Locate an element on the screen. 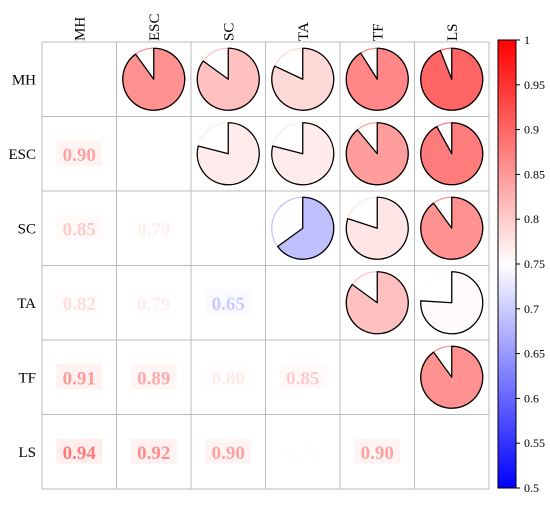 The height and width of the screenshot is (506, 550). colorbar-tick-label: 0.5 is located at coordinates (531, 488).